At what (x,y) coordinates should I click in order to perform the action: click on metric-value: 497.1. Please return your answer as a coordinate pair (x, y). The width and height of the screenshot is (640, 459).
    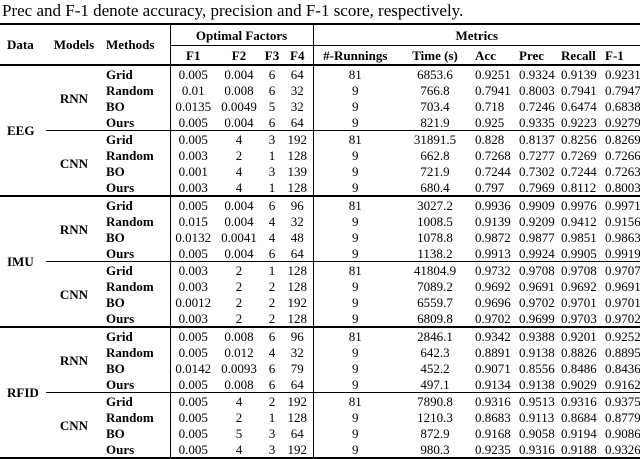
    Looking at the image, I should click on (435, 384).